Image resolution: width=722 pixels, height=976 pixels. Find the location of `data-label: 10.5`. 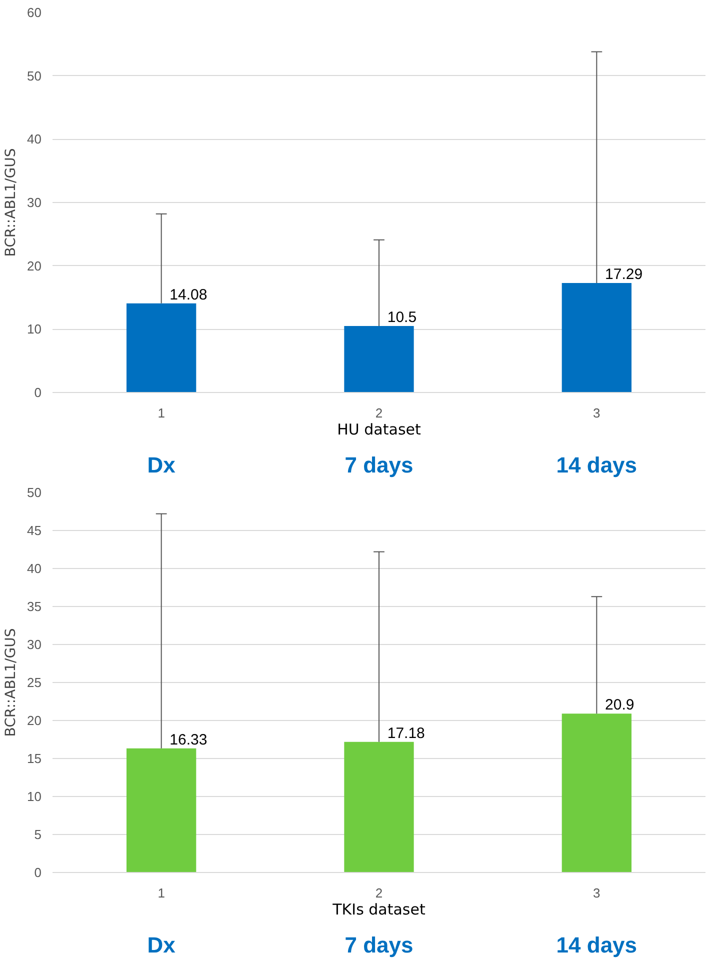

data-label: 10.5 is located at coordinates (402, 317).